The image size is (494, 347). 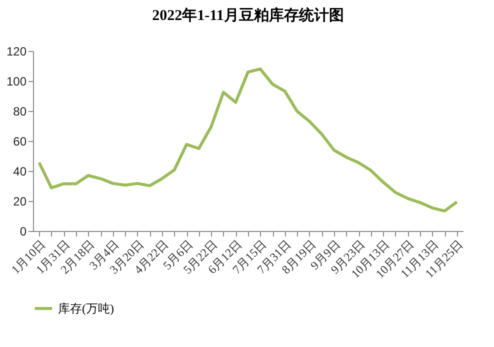 I want to click on legend-label: 库存(万吨), so click(x=86, y=309).